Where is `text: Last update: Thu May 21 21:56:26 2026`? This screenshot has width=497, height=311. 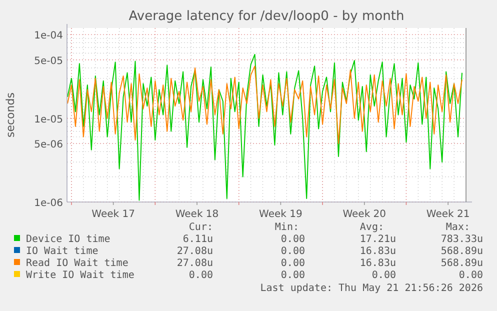 text: Last update: Thu May 21 21:56:26 2026 is located at coordinates (371, 288).